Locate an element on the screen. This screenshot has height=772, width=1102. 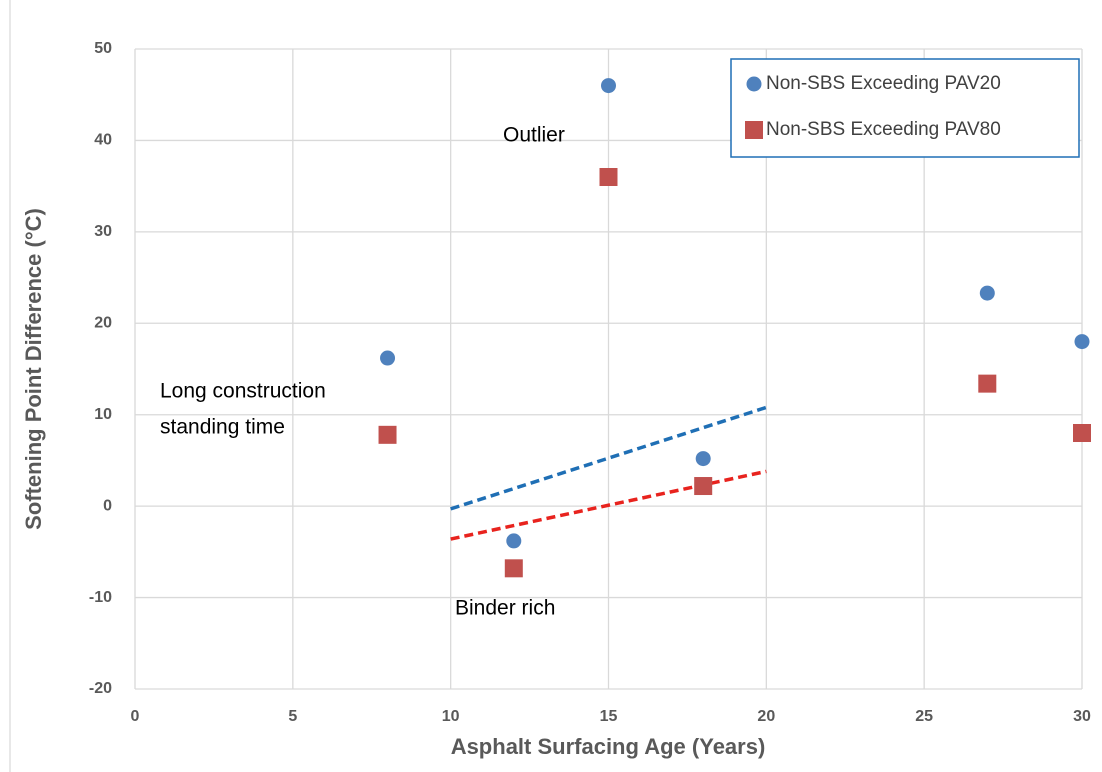
y-tick-label: -10 is located at coordinates (100, 597).